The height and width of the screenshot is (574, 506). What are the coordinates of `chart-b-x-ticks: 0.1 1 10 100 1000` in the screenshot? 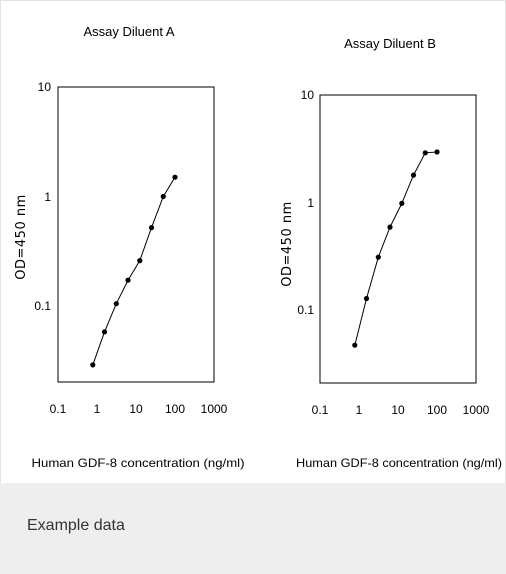 It's located at (401, 410).